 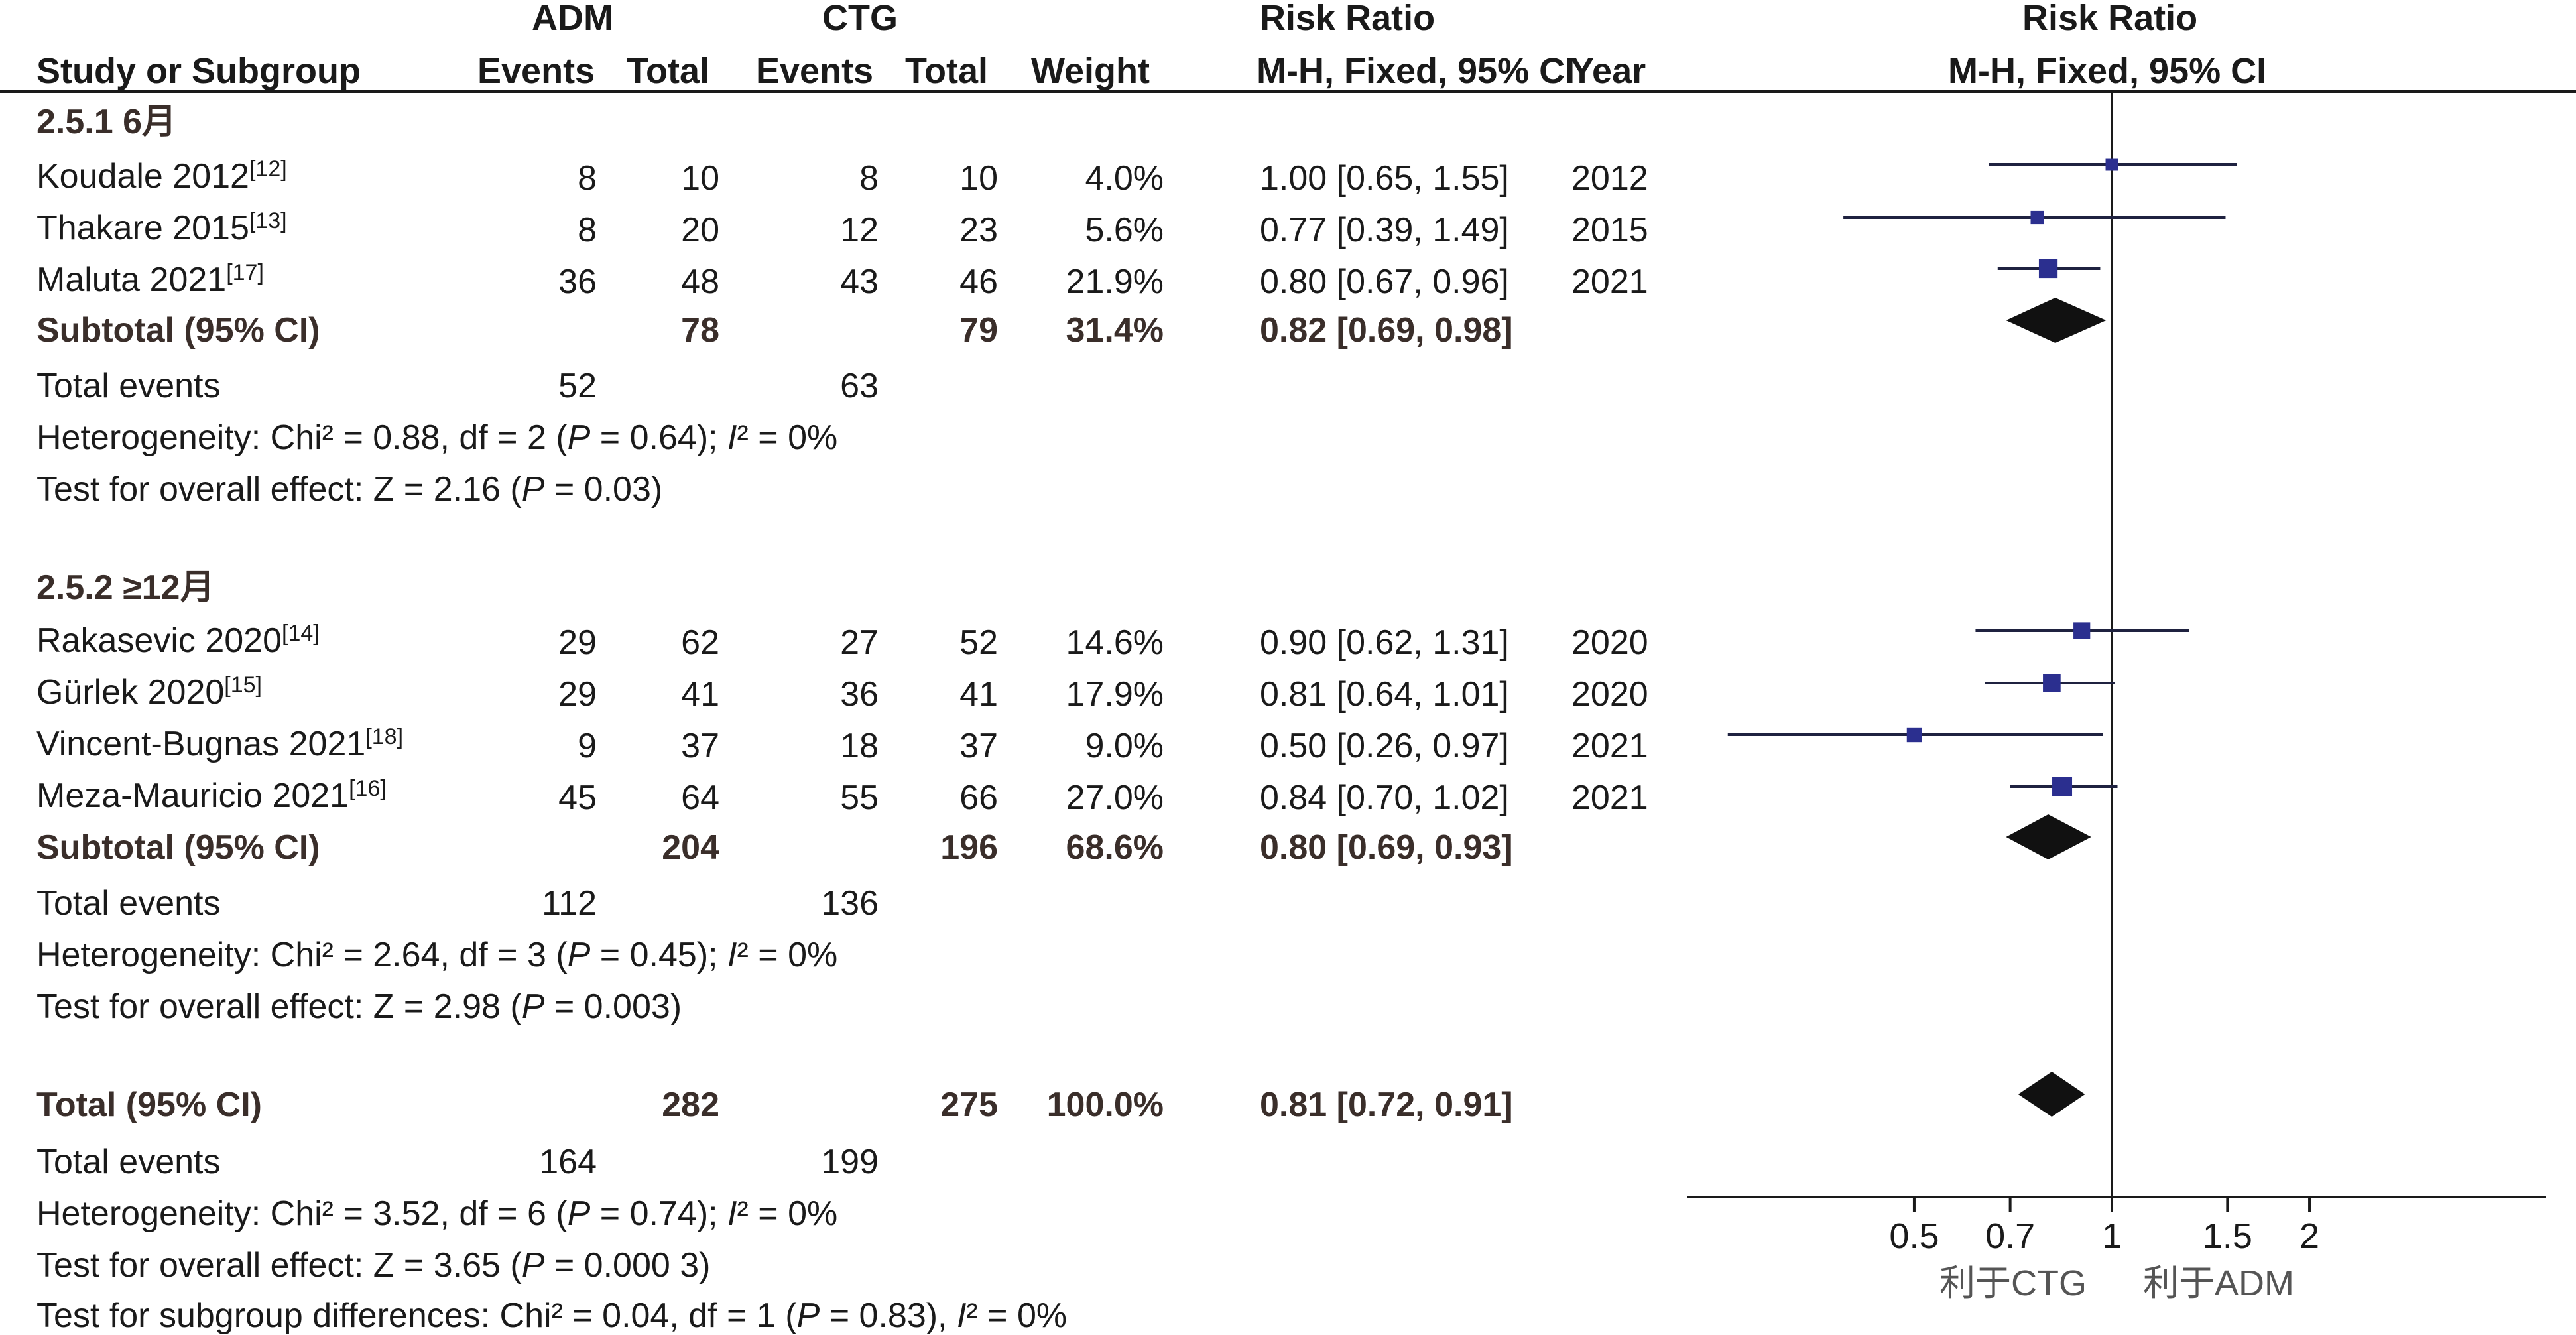 What do you see at coordinates (1384, 746) in the screenshot?
I see `ci-cell: 0.50 [0.26, 0.97]` at bounding box center [1384, 746].